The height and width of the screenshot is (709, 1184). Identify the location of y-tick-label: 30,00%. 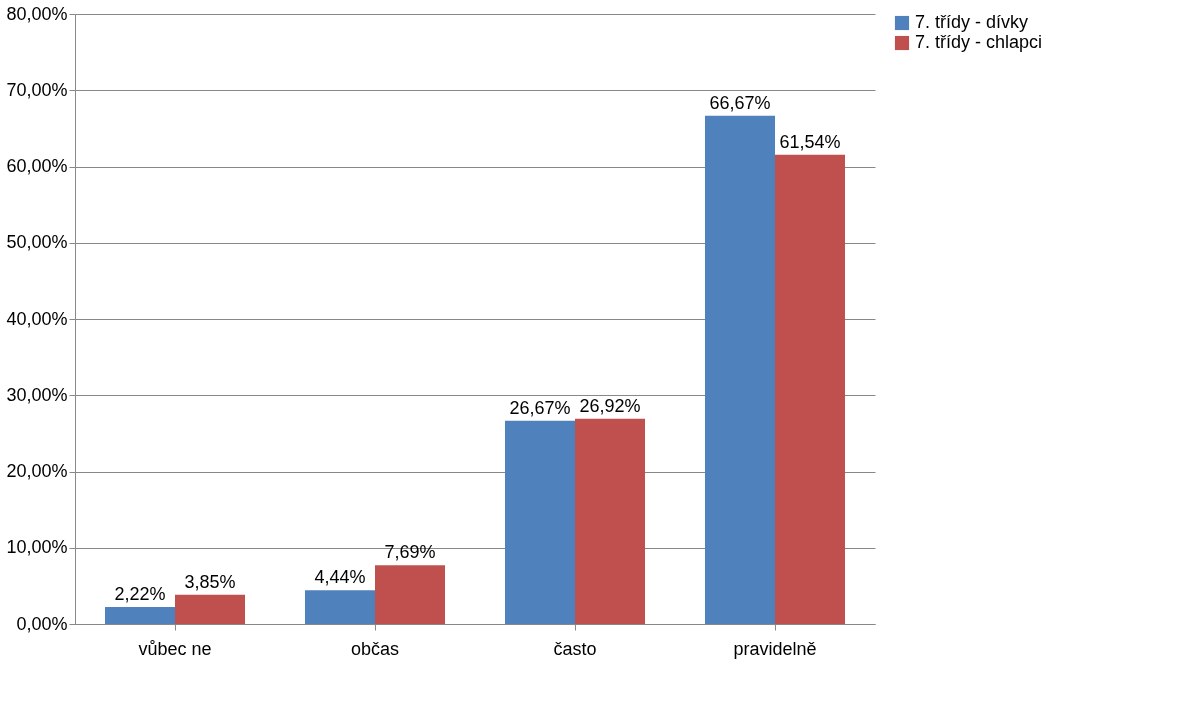
(37, 394).